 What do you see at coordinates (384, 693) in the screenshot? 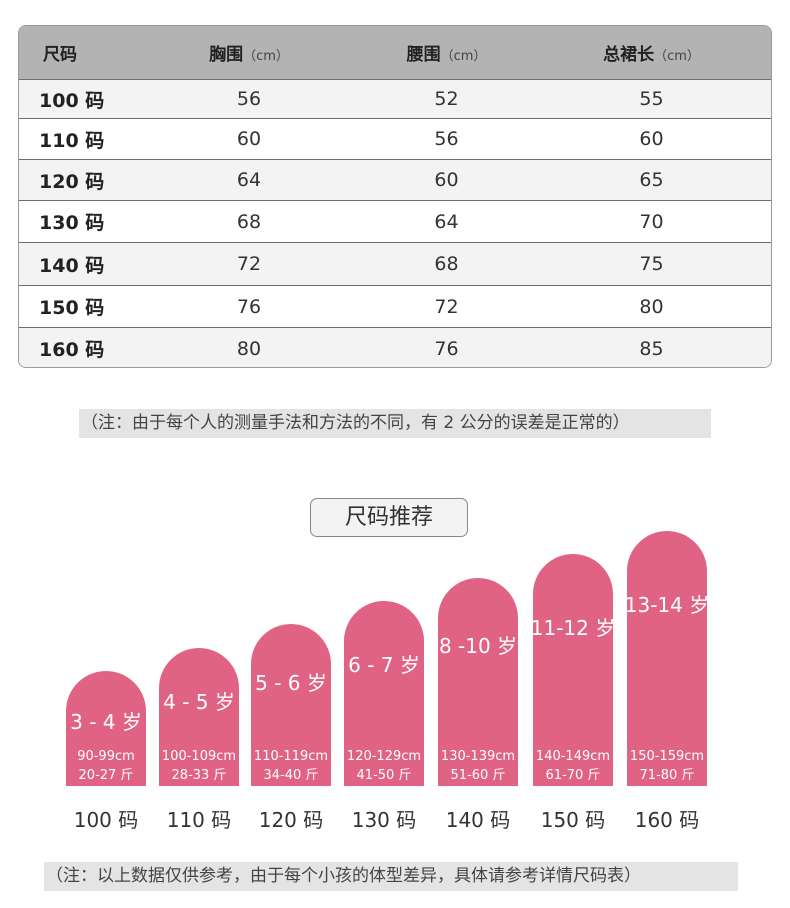
I see `size-bar: 6 - 7 岁 120-129cm 41-50 斤` at bounding box center [384, 693].